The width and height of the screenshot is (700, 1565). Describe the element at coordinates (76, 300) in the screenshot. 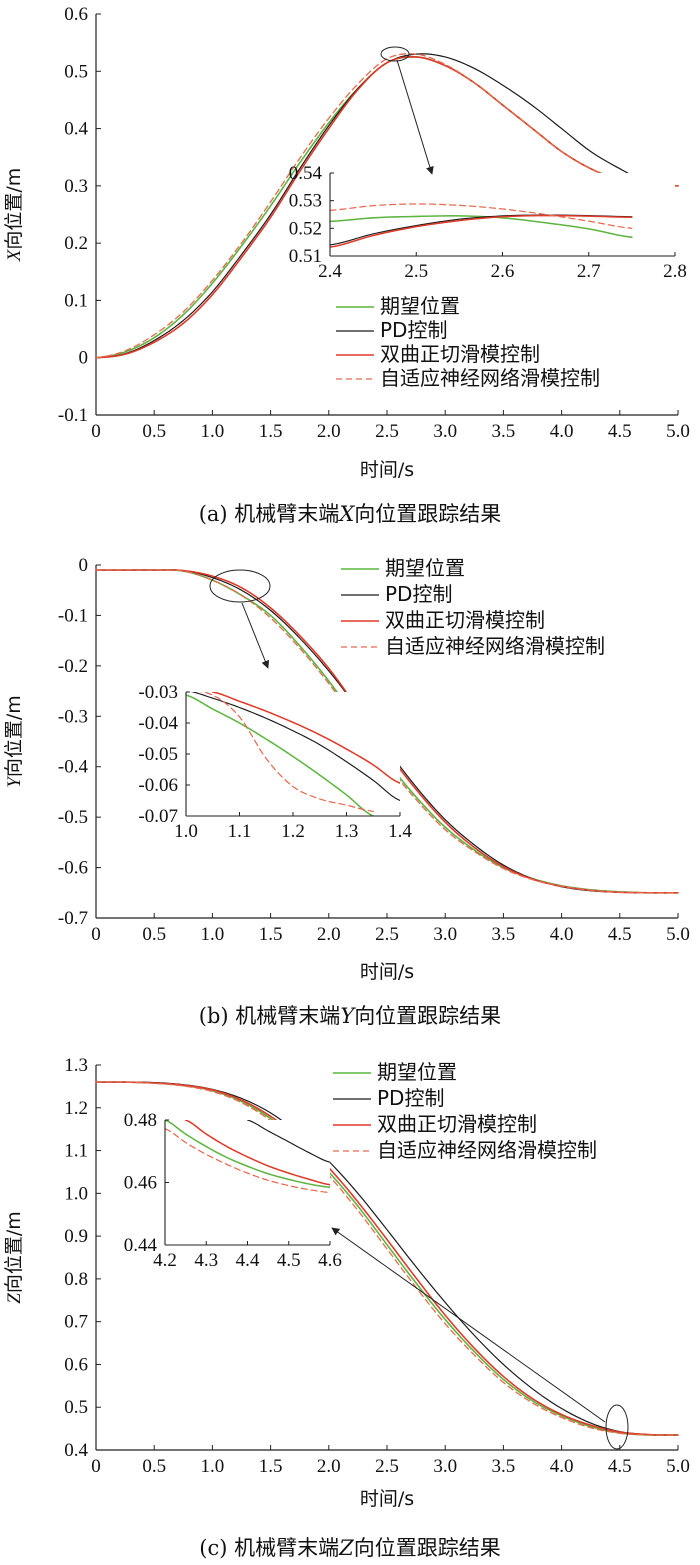

I see `y-tick-label: 0.1` at that location.